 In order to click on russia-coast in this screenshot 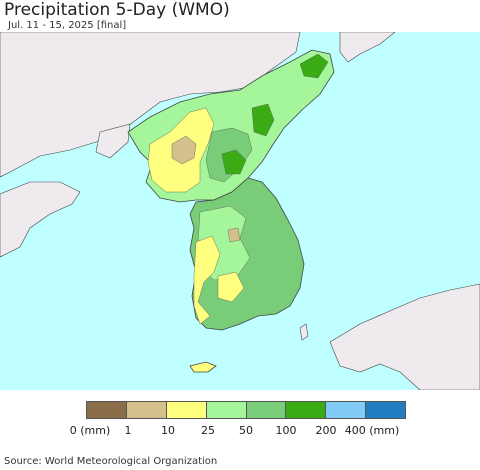, I will do `click(367, 47)`.